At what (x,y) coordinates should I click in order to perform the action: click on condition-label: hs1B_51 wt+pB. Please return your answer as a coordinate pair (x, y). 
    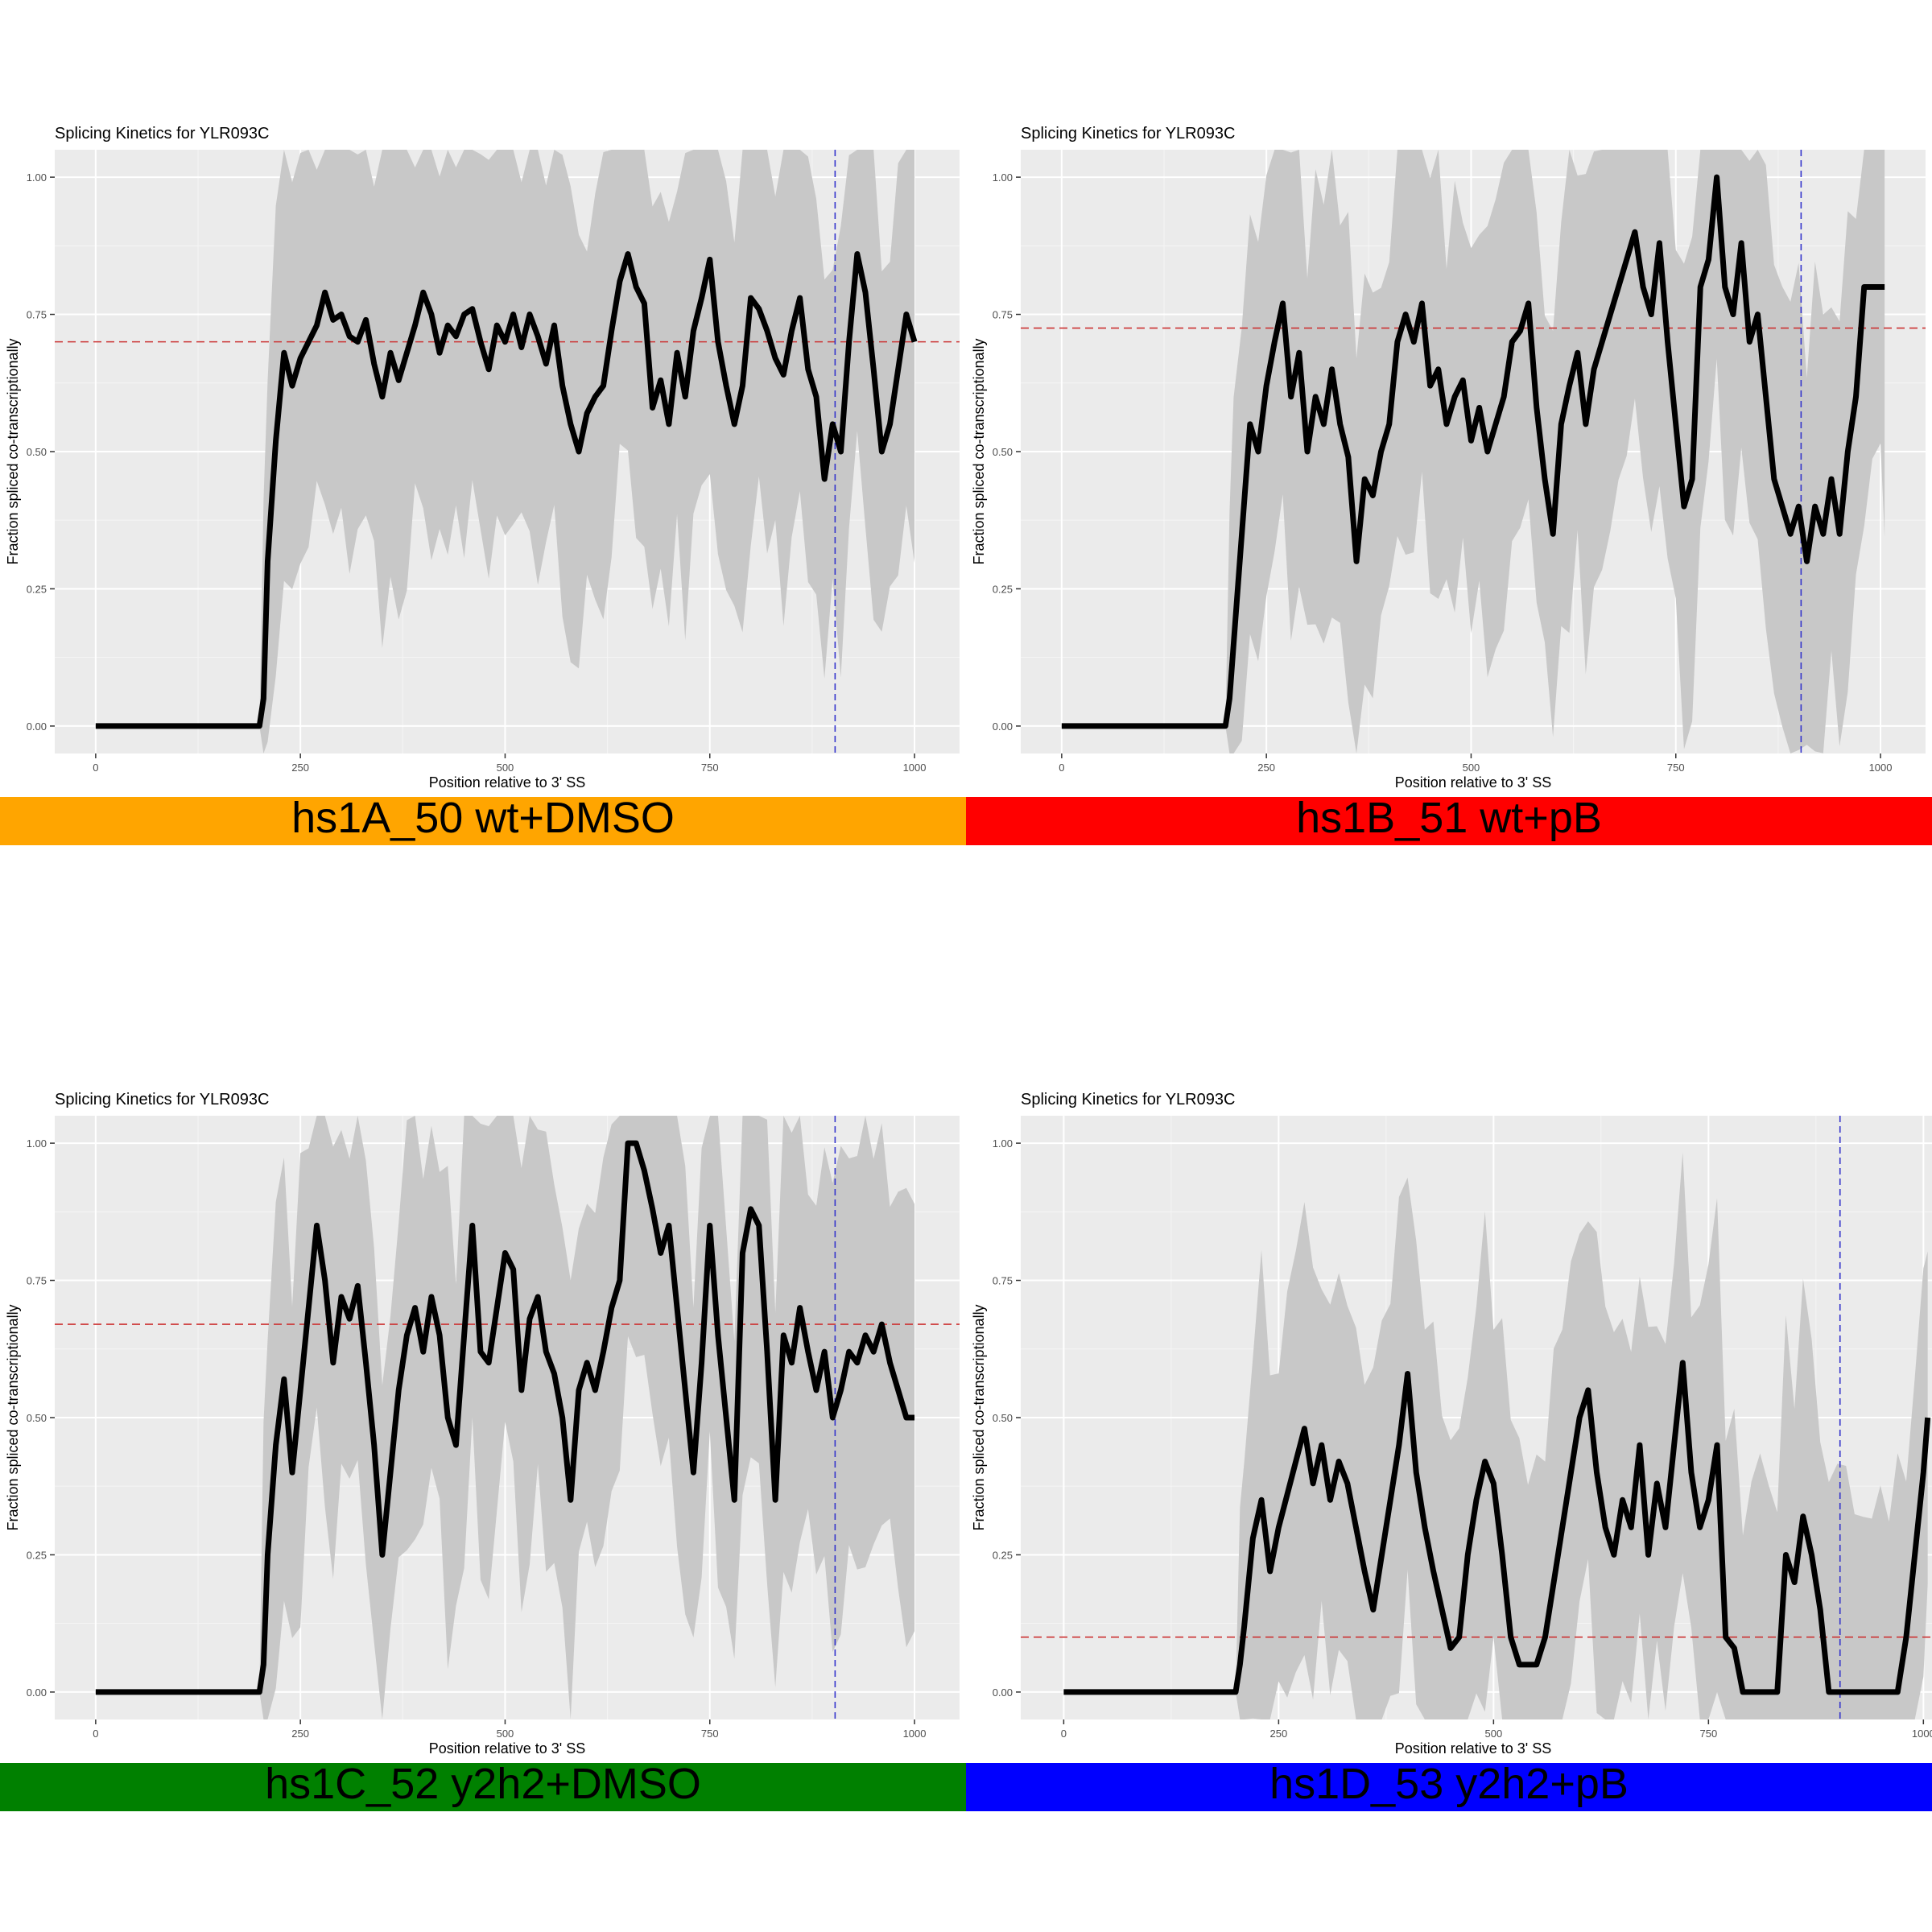
    Looking at the image, I should click on (1449, 818).